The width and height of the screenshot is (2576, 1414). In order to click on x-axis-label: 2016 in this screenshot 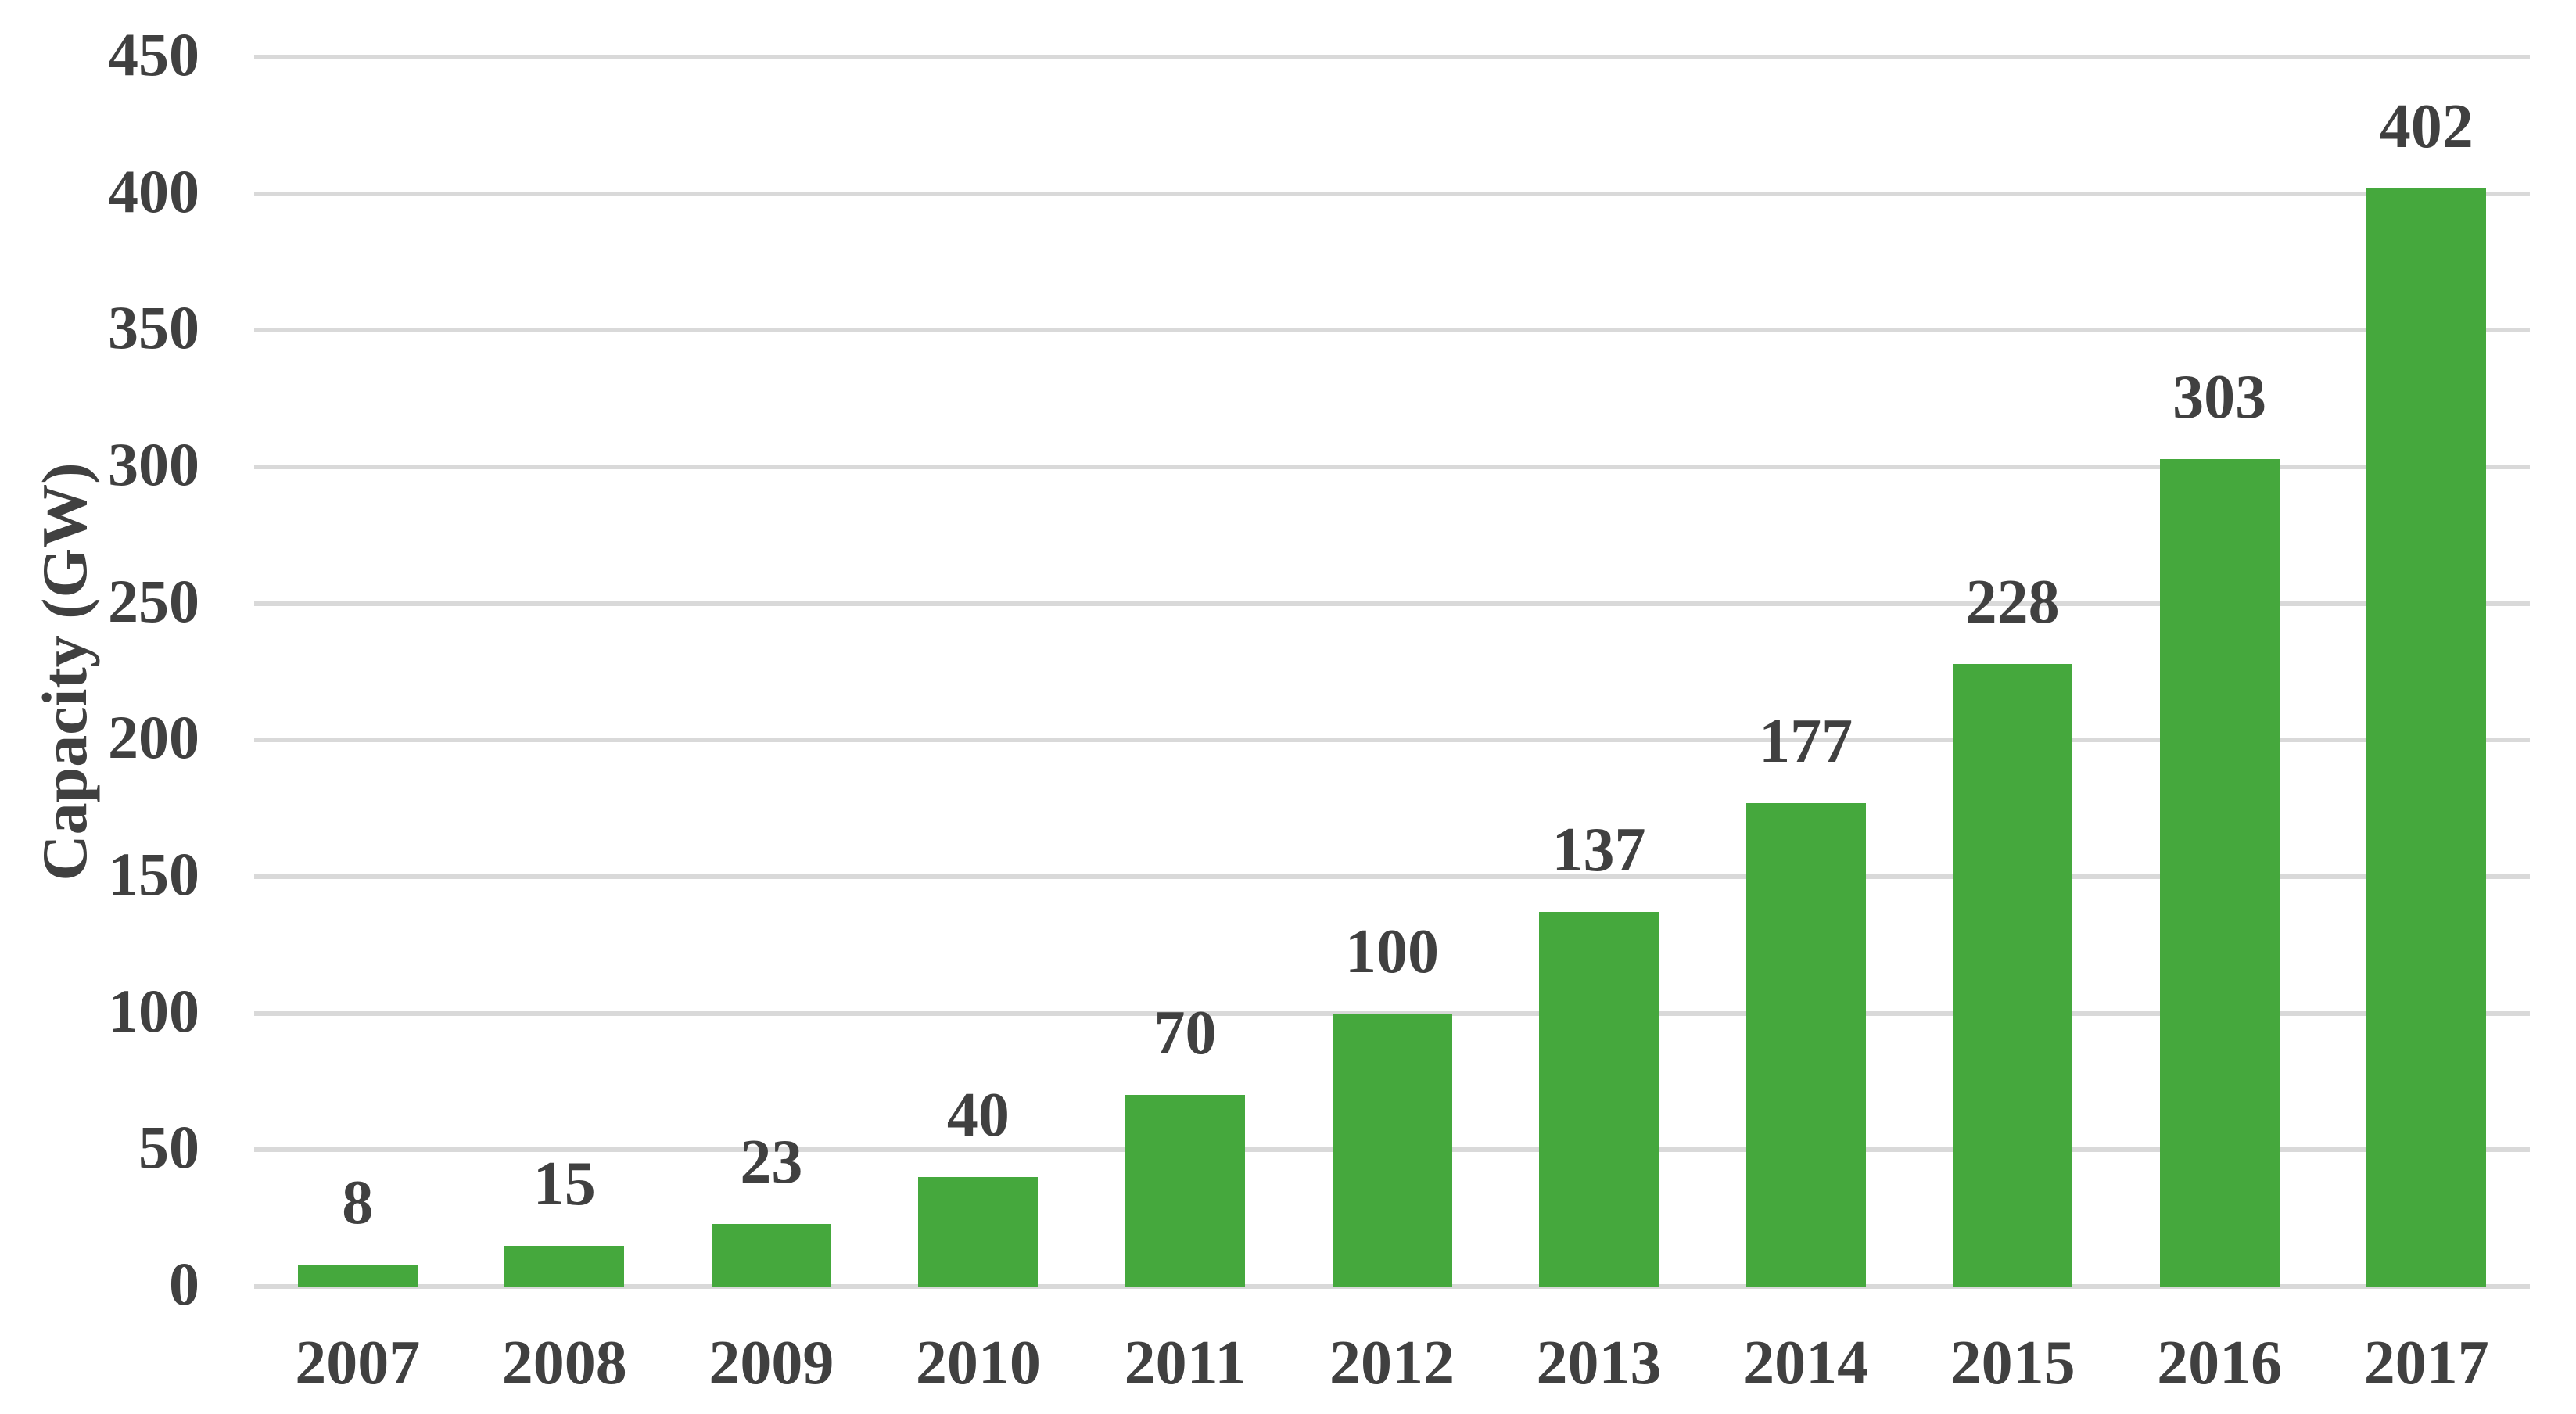, I will do `click(2220, 1363)`.